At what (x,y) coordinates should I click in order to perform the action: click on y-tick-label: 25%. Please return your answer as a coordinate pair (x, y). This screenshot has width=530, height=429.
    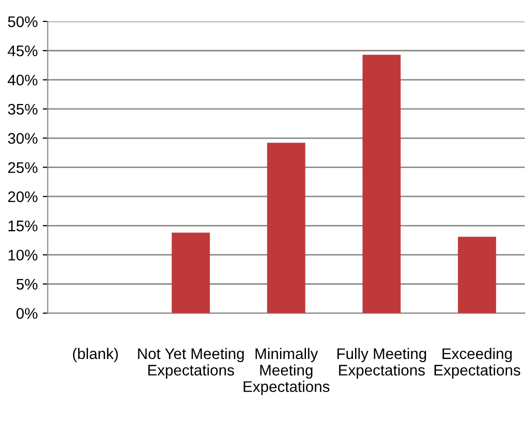
    Looking at the image, I should click on (23, 167).